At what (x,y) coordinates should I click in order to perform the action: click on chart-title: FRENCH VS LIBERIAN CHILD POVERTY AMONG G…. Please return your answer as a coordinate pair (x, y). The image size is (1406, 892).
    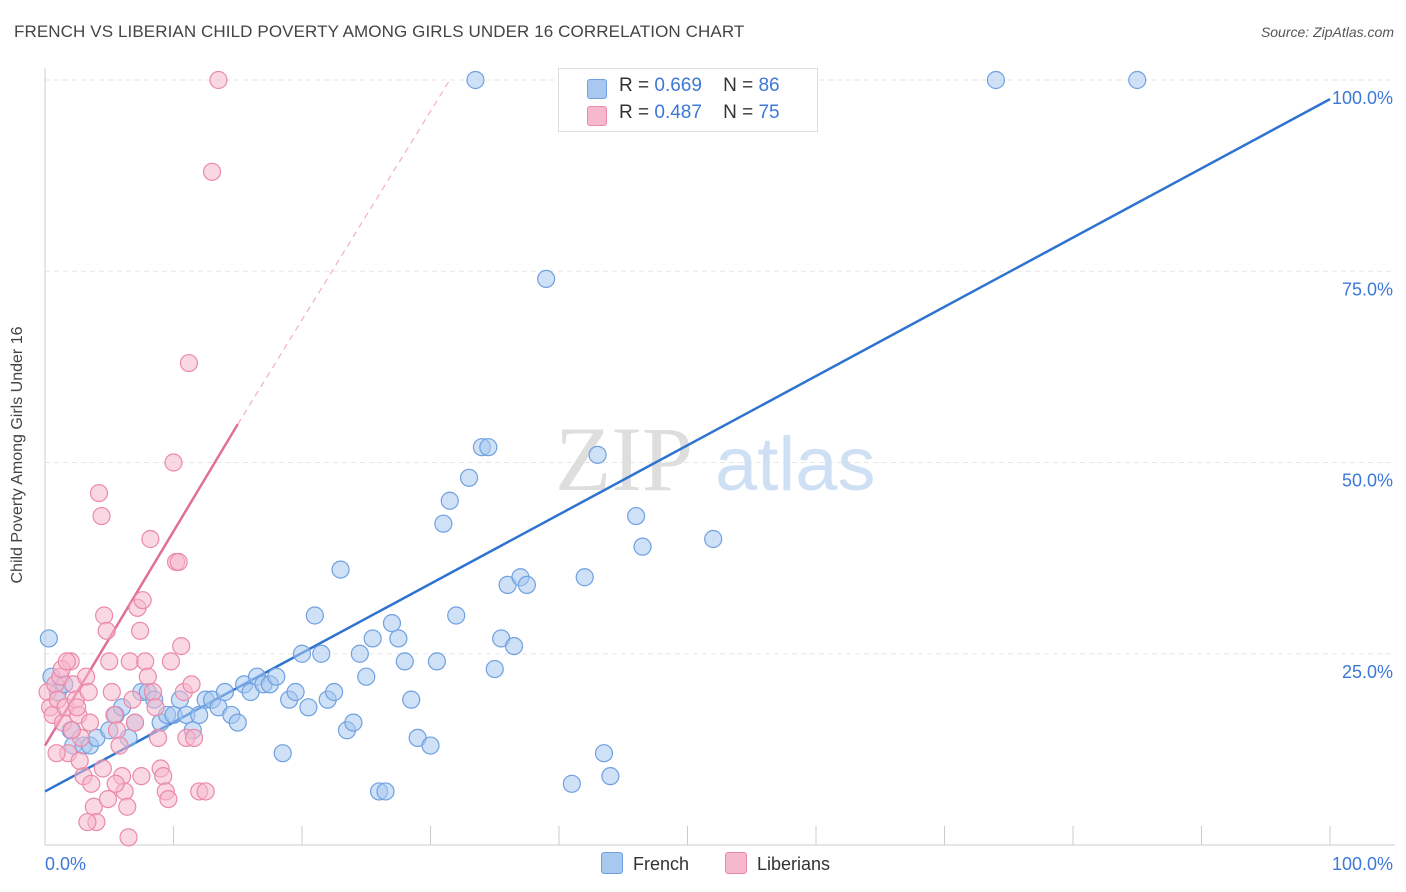
    Looking at the image, I should click on (379, 31).